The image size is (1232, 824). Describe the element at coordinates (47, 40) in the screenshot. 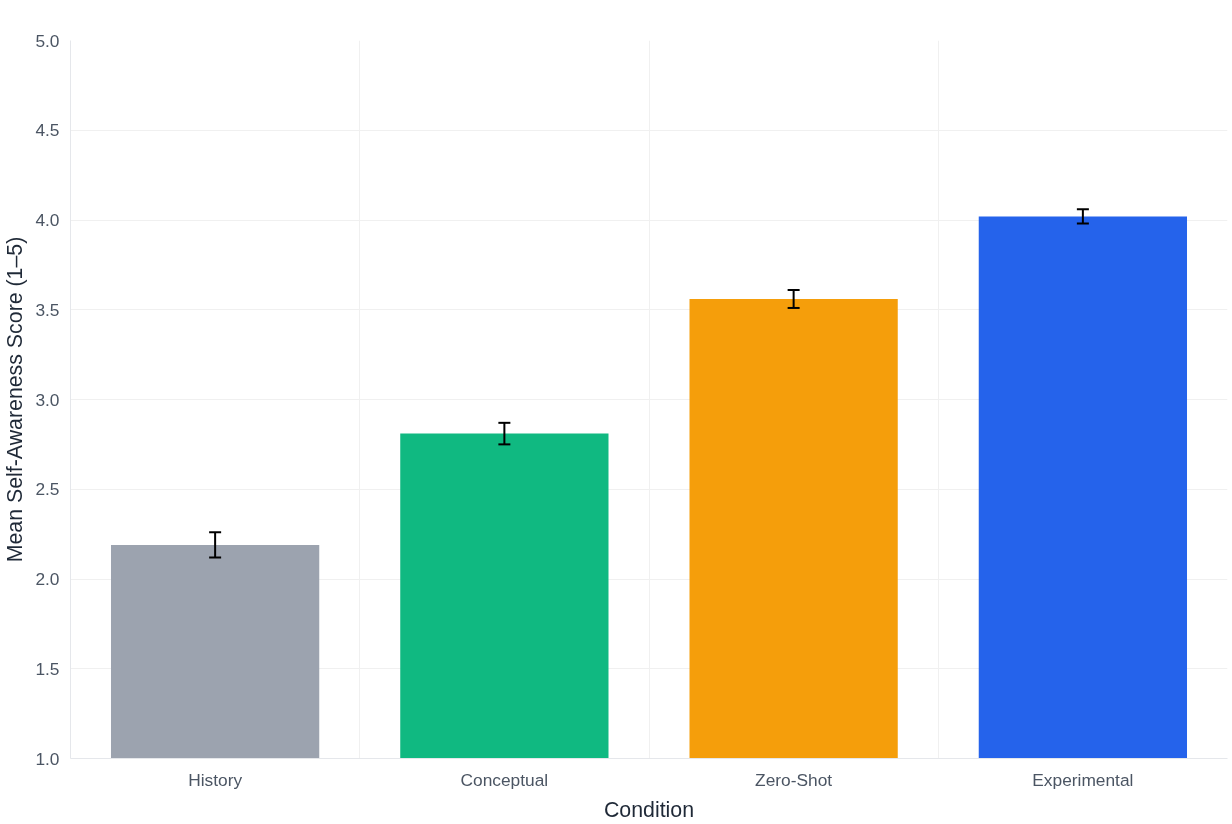

I see `y-tick-label: 5.0` at that location.